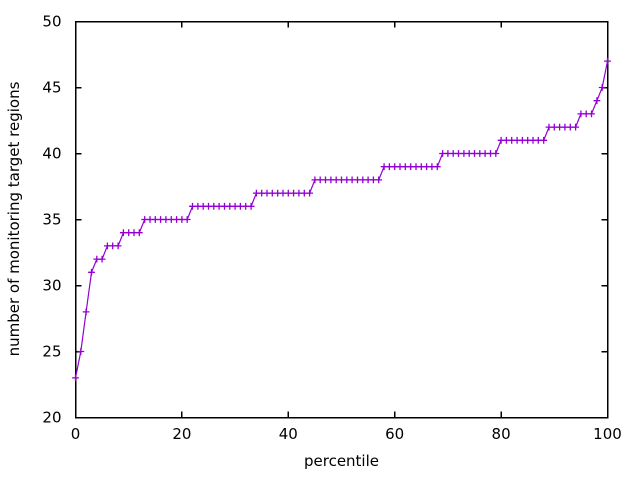  Describe the element at coordinates (51, 22) in the screenshot. I see `y-tick-label: 50` at that location.